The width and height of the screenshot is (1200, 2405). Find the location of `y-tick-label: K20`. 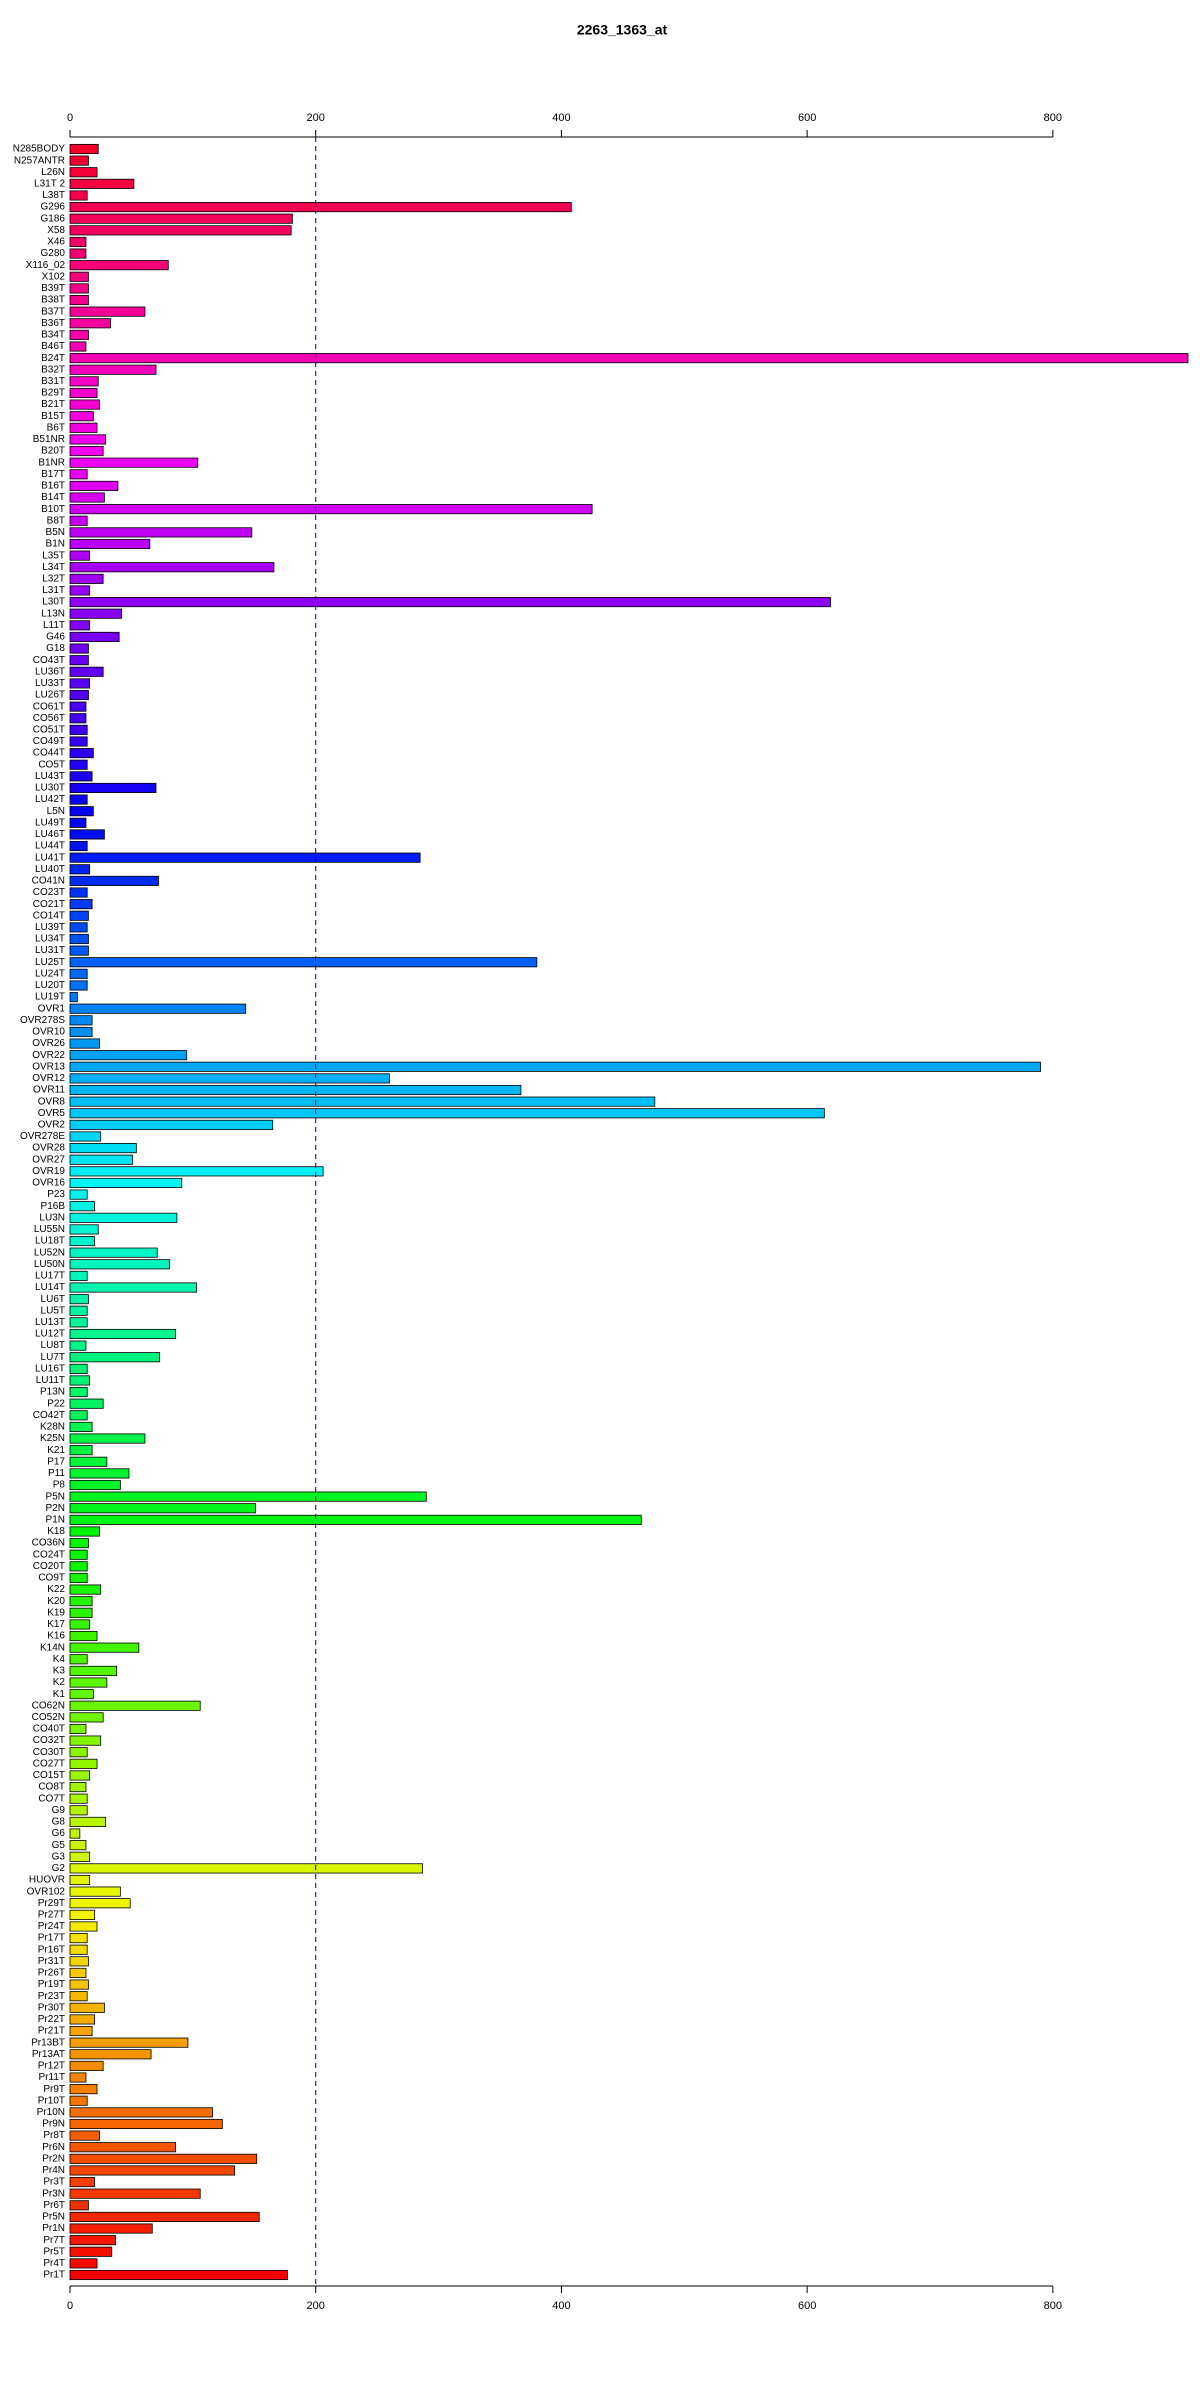

y-tick-label: K20 is located at coordinates (56, 1601).